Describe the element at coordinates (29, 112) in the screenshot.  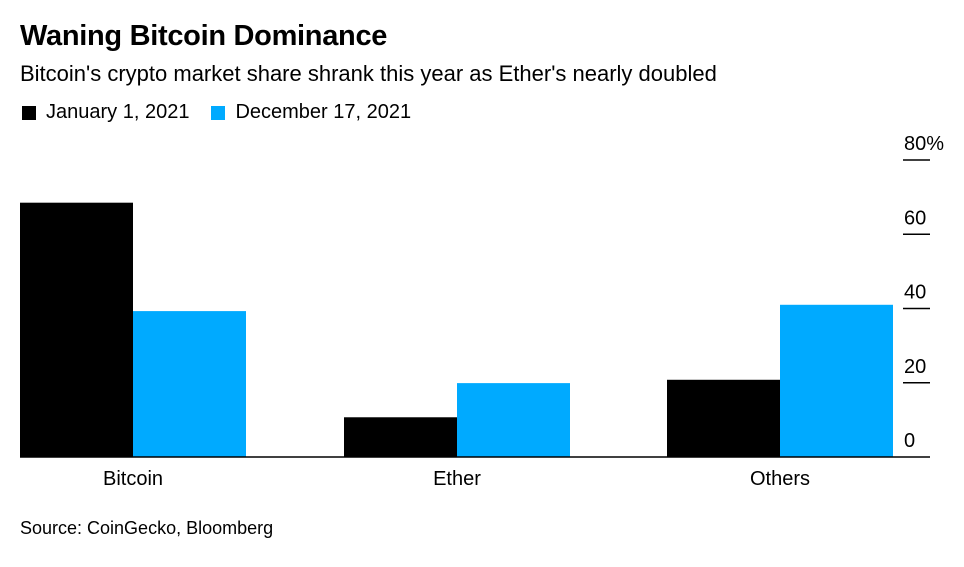
I see `legend-swatch-jan` at that location.